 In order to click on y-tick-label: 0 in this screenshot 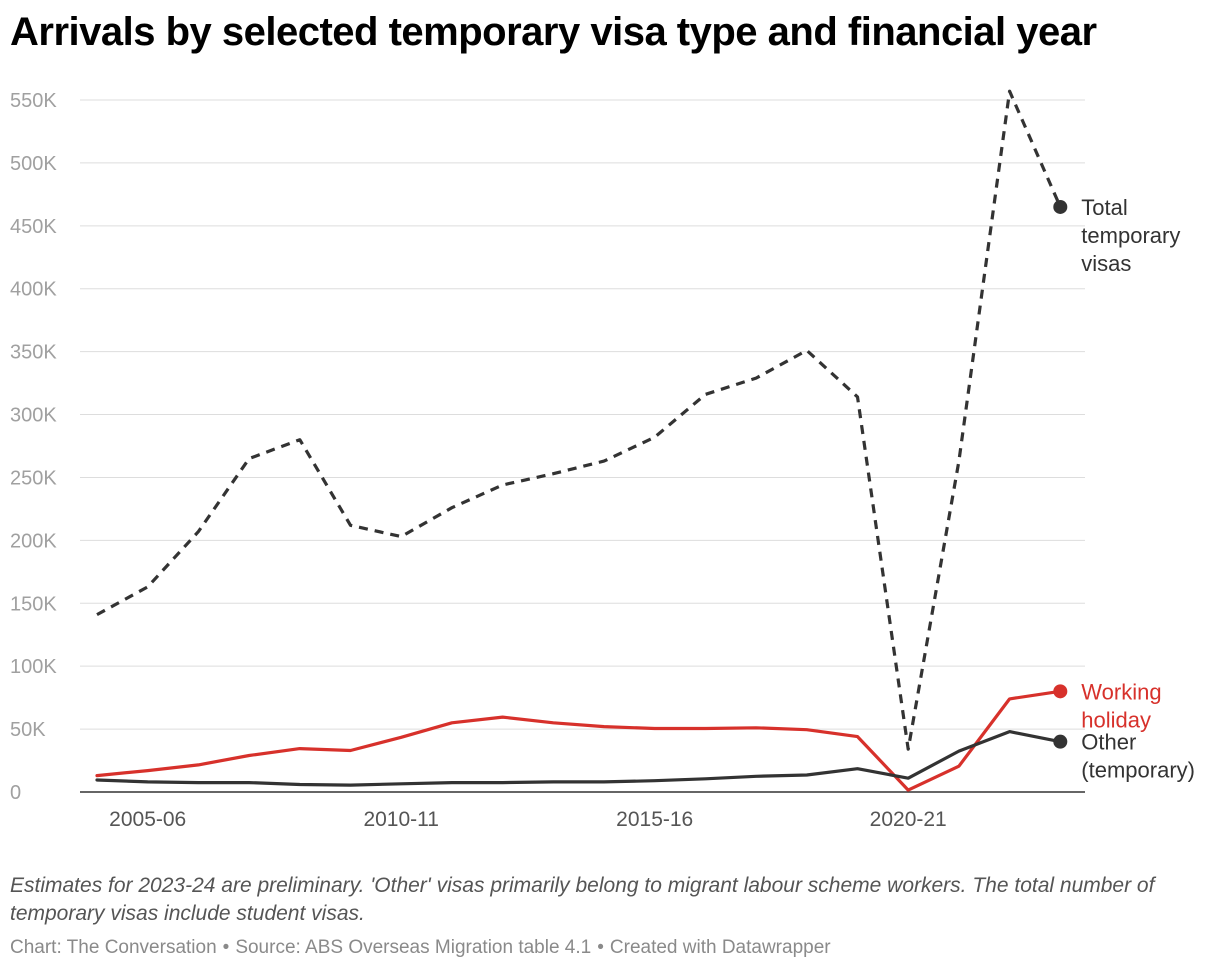, I will do `click(15, 793)`.